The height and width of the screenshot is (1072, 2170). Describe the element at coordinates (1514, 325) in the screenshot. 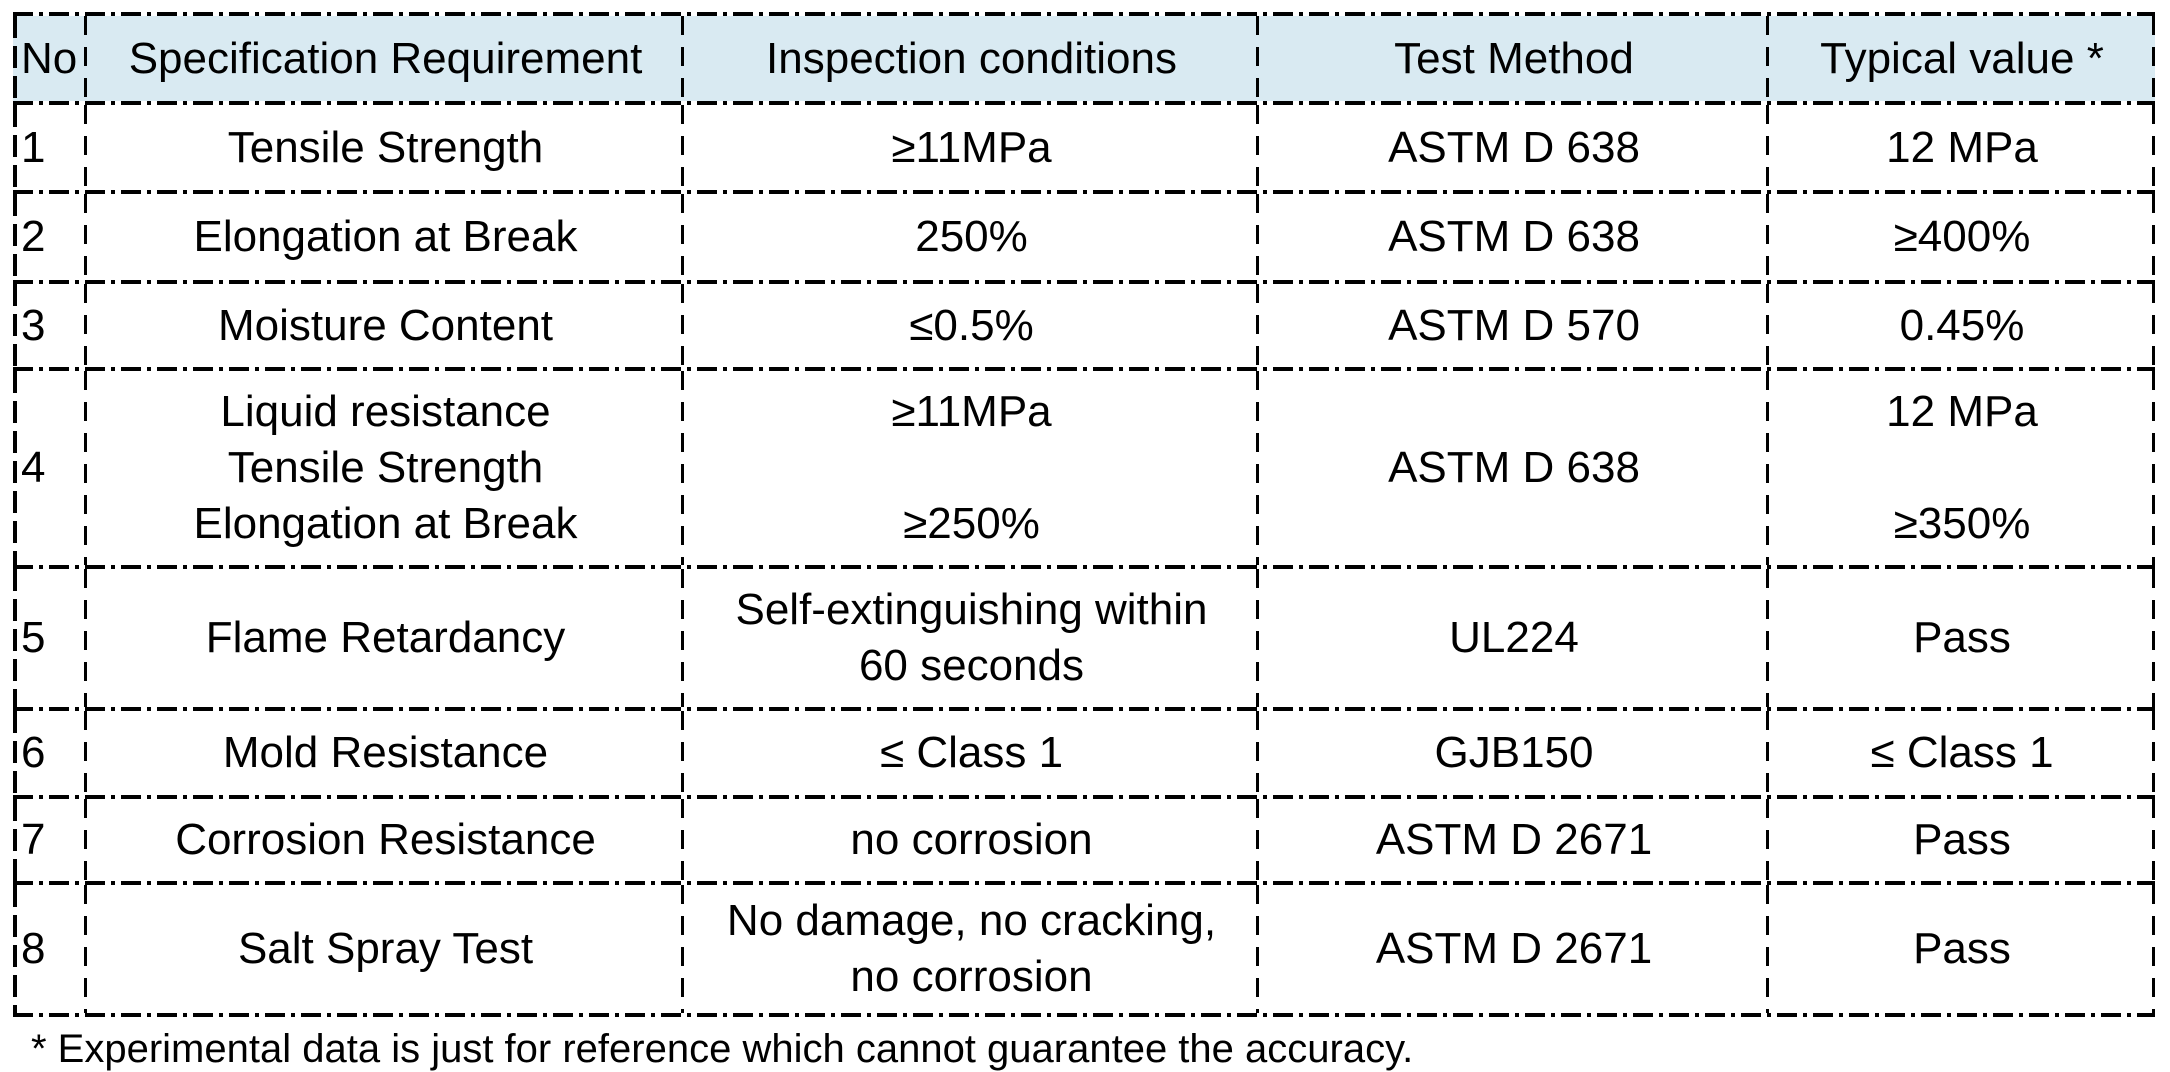

I see `cell-method: ASTM D 570` at that location.